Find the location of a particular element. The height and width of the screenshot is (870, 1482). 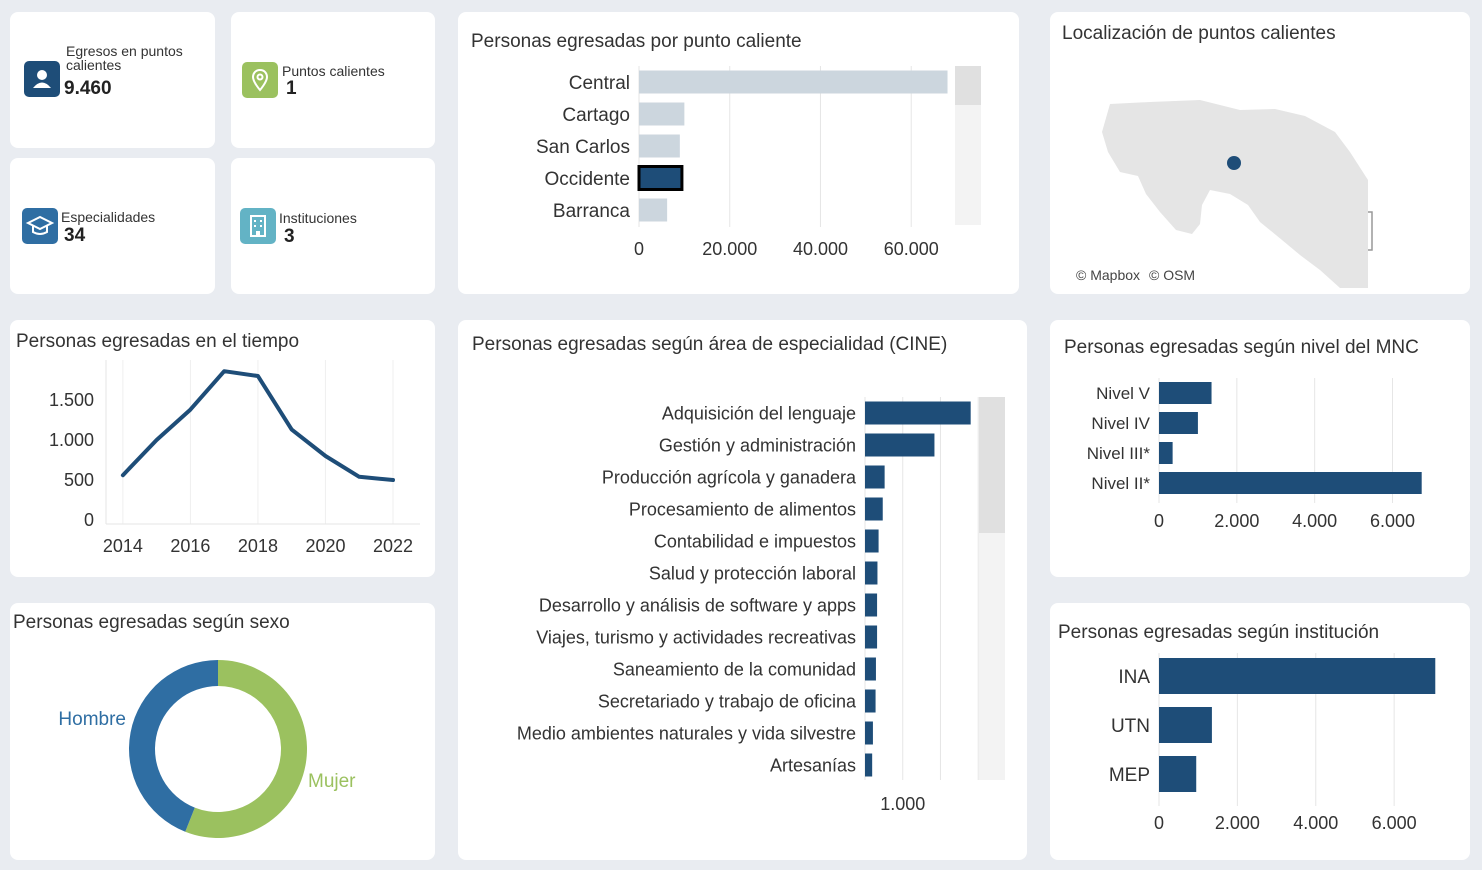

category-label: Artesanías is located at coordinates (813, 765).